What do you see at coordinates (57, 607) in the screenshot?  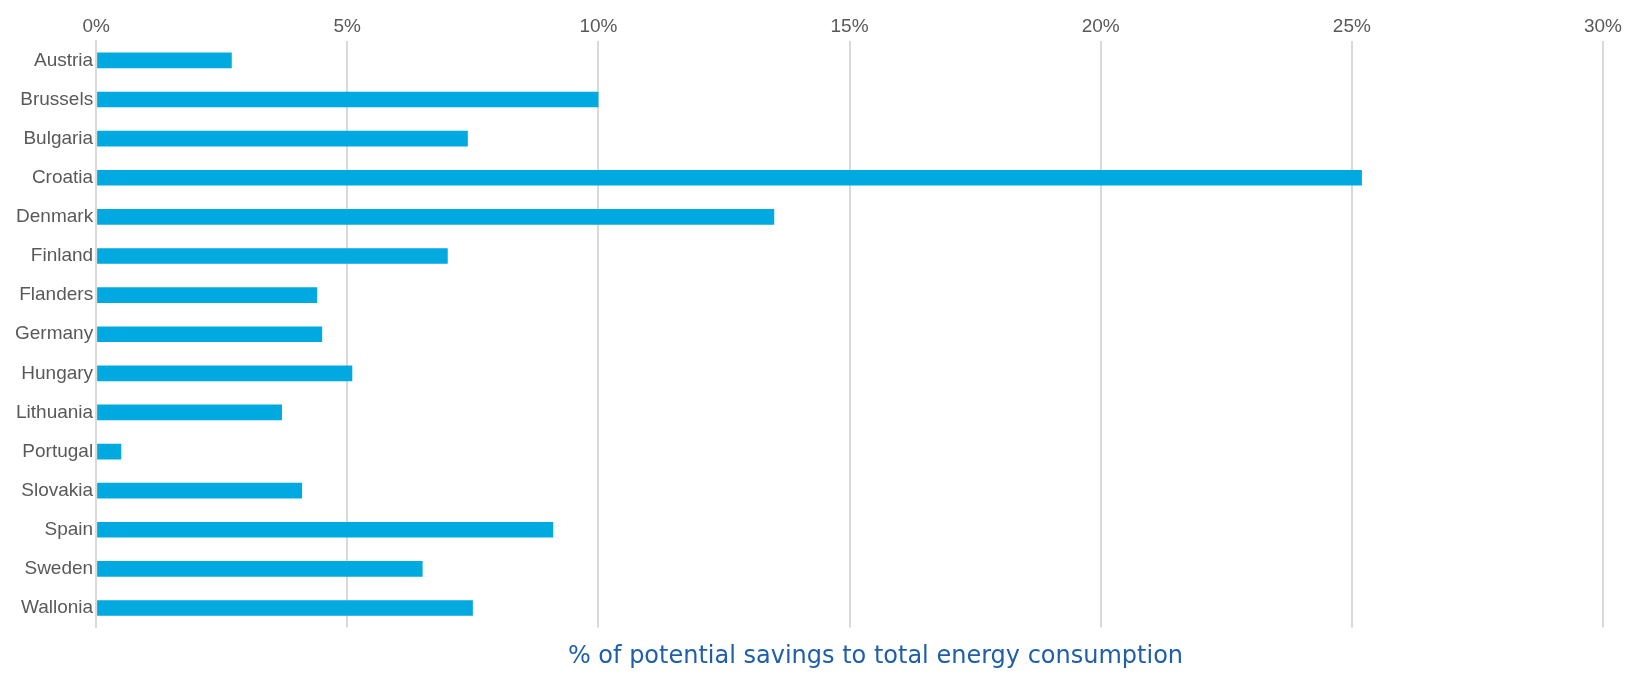 I see `y-tick-label: Wallonia` at bounding box center [57, 607].